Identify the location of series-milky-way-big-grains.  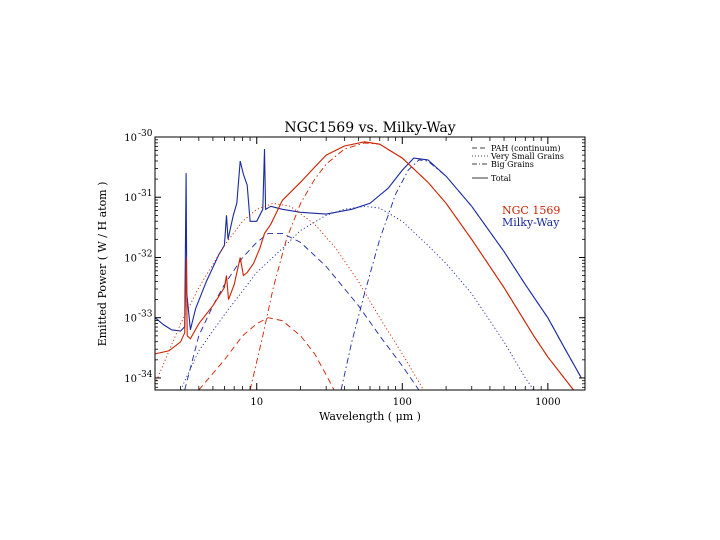
(461, 274).